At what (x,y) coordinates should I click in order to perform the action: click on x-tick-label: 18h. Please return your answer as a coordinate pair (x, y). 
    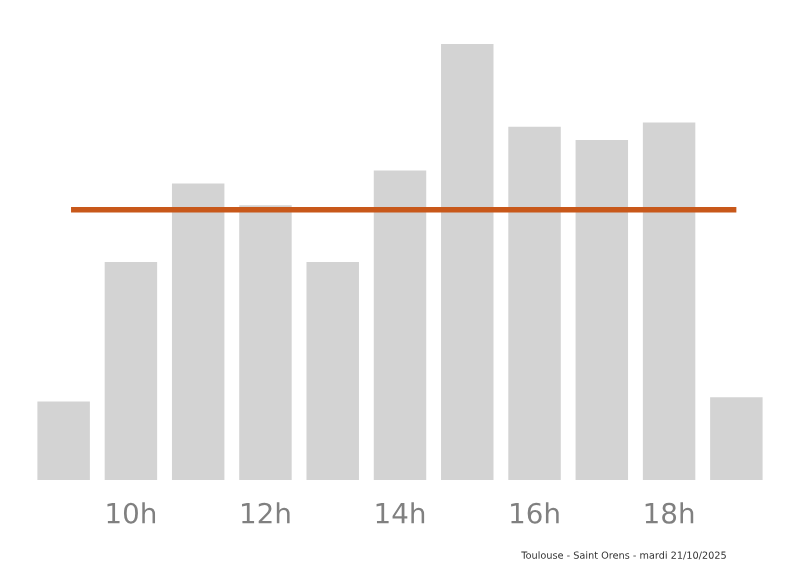
    Looking at the image, I should click on (669, 513).